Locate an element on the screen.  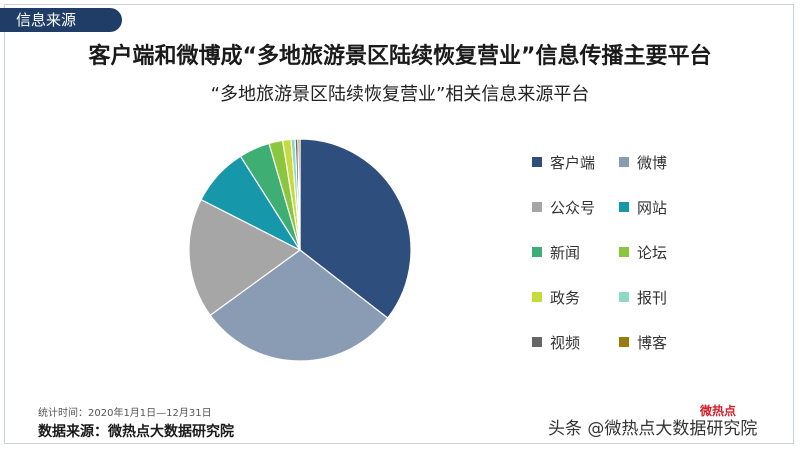
legend-item: 新闻 is located at coordinates (556, 252).